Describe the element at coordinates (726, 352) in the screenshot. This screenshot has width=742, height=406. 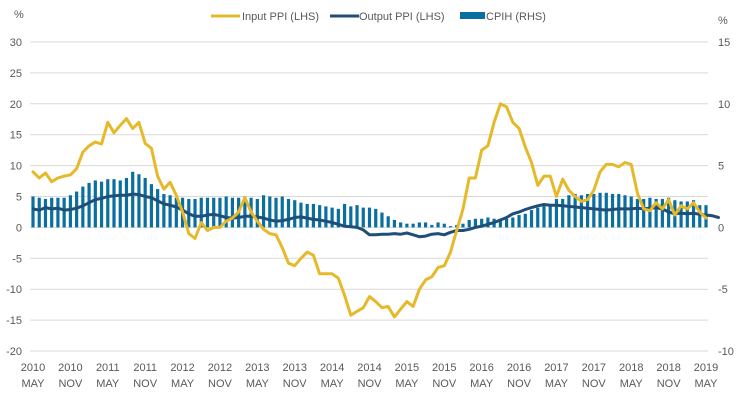
I see `right-tick-label: -10` at that location.